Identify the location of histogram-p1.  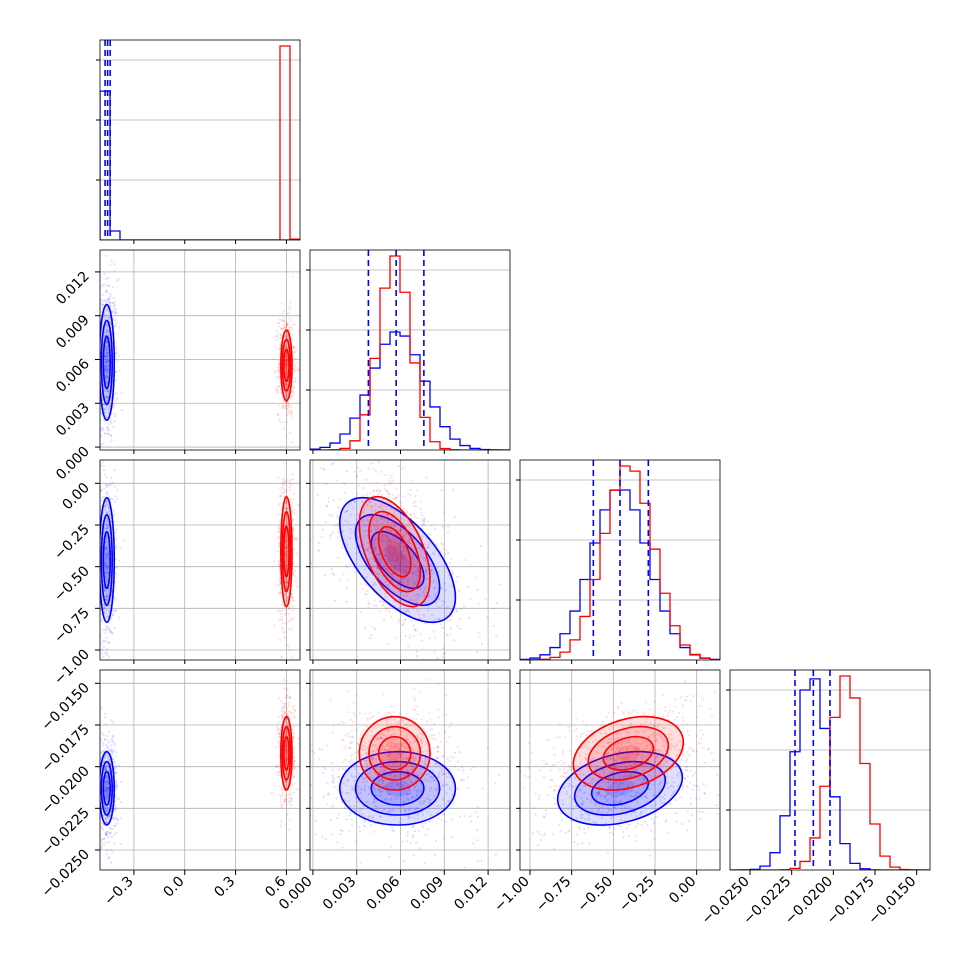
(408, 350).